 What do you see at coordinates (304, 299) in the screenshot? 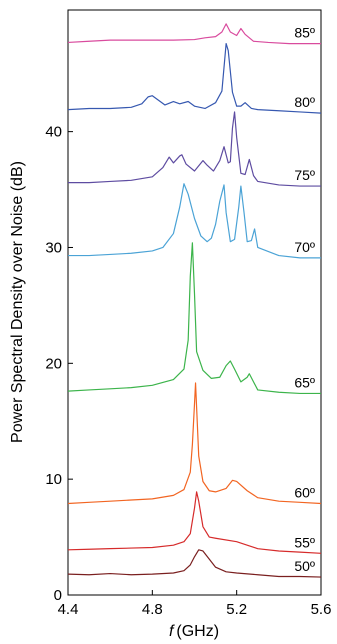
I see `label-layer: 50º 55º 60º 65º 70º 75º 80º 85º` at bounding box center [304, 299].